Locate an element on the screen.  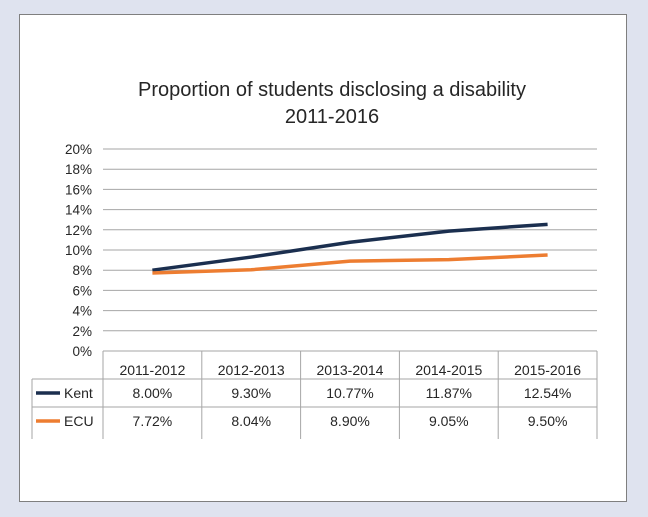
legend-label: Kent is located at coordinates (78, 393).